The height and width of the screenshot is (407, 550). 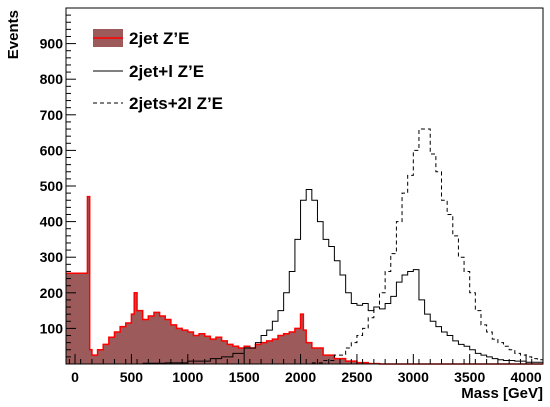 I want to click on x-tick-label: 3000, so click(x=413, y=377).